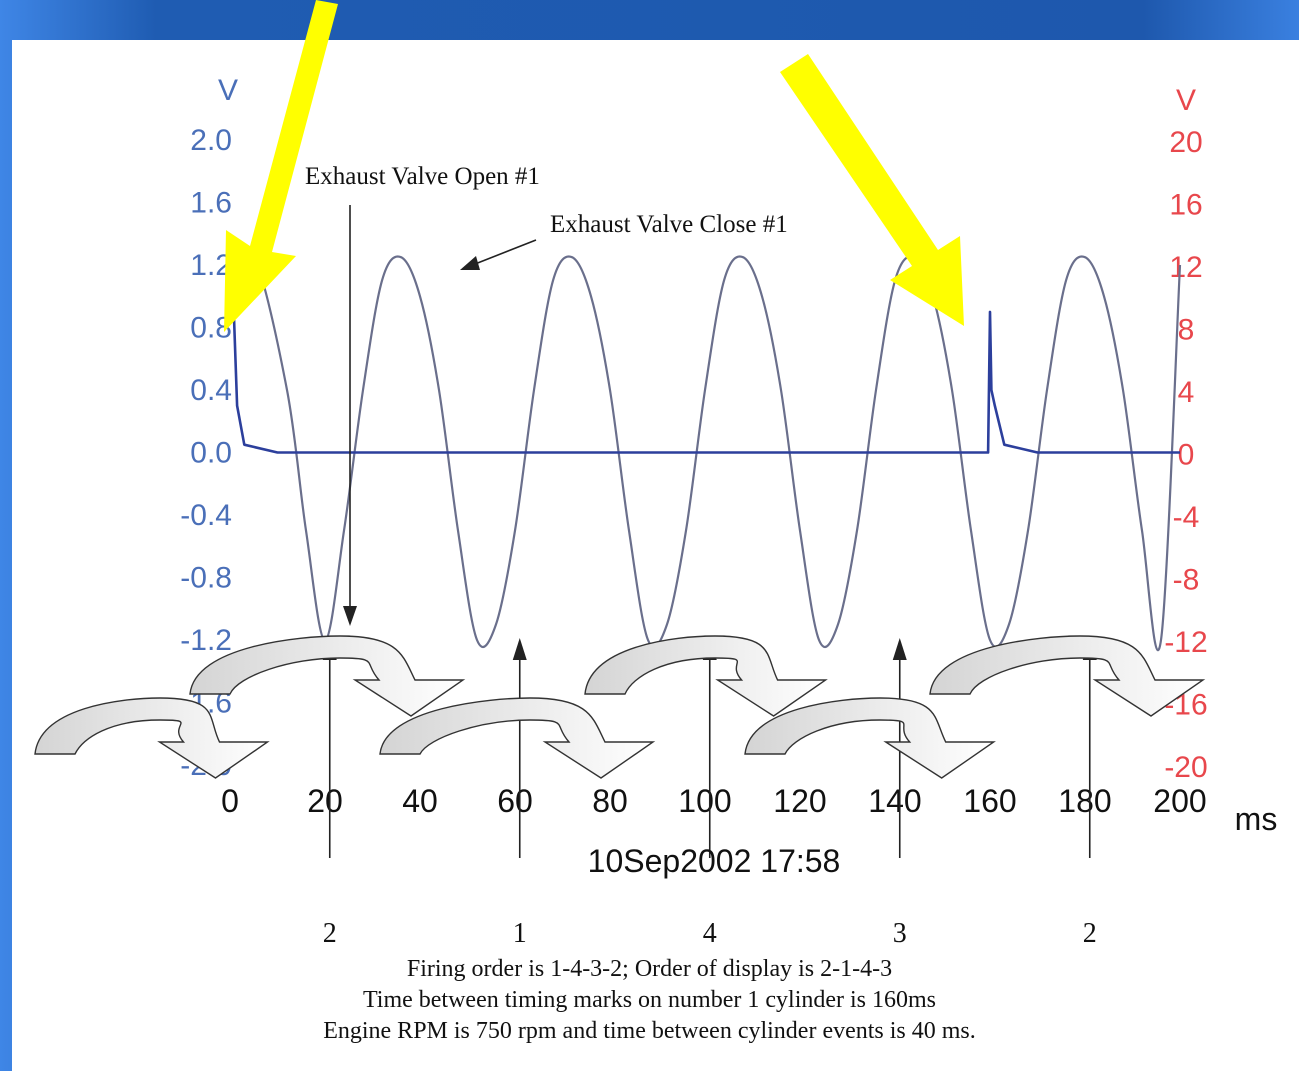 The width and height of the screenshot is (1299, 1071). What do you see at coordinates (1185, 642) in the screenshot?
I see `right-axis-tick: -12` at bounding box center [1185, 642].